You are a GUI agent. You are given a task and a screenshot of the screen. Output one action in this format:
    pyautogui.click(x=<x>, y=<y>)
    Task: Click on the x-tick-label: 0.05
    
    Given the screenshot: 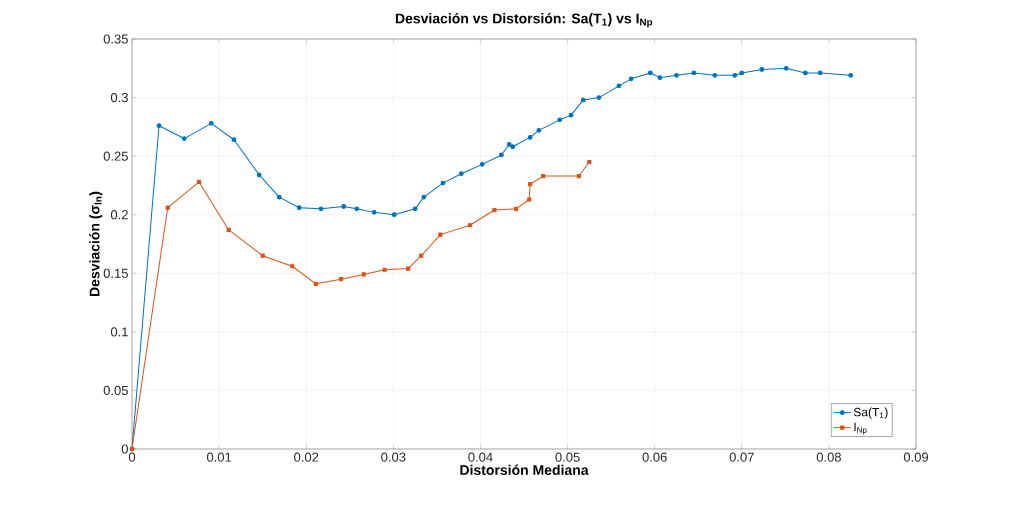 What is the action you would take?
    pyautogui.click(x=567, y=457)
    